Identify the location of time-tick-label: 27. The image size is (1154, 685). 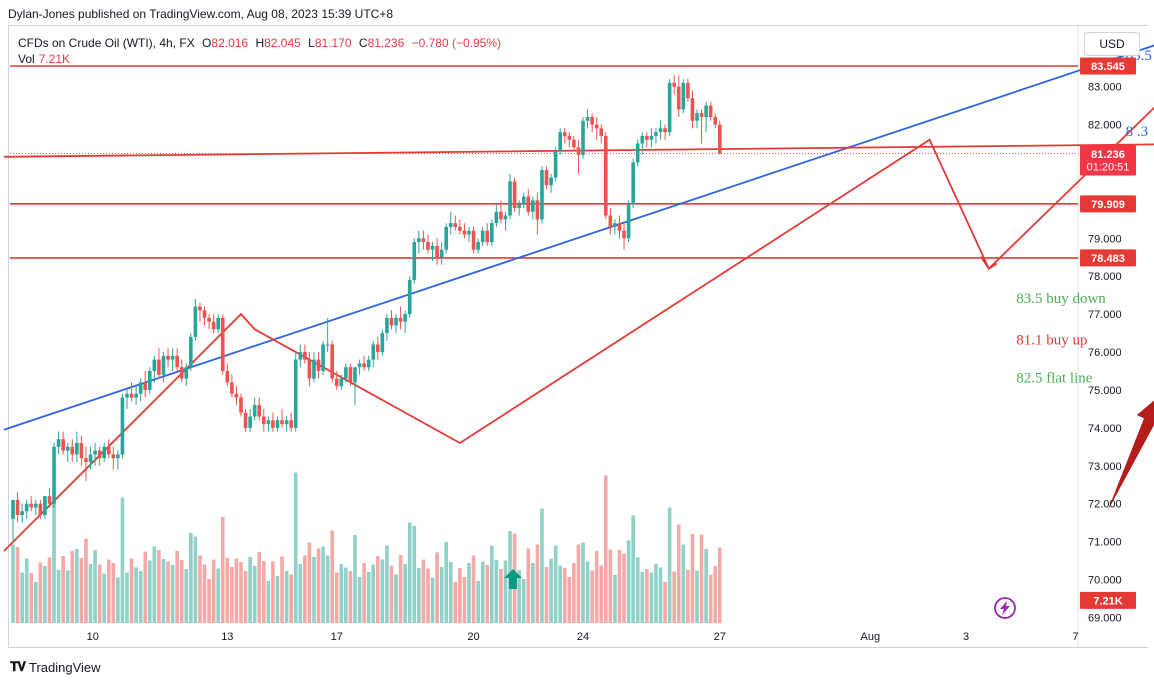
(720, 637).